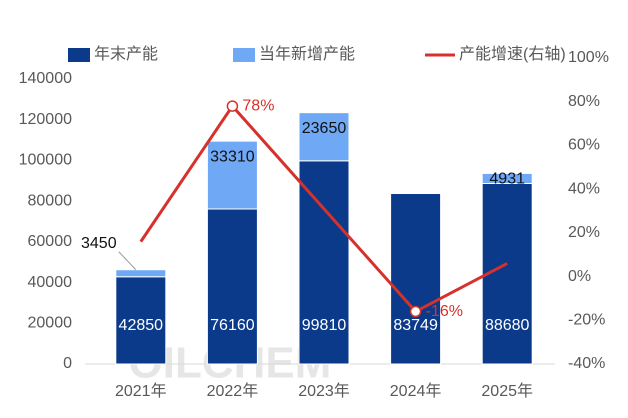 The image size is (628, 418). What do you see at coordinates (45, 160) in the screenshot?
I see `y-tick-label: 100000` at bounding box center [45, 160].